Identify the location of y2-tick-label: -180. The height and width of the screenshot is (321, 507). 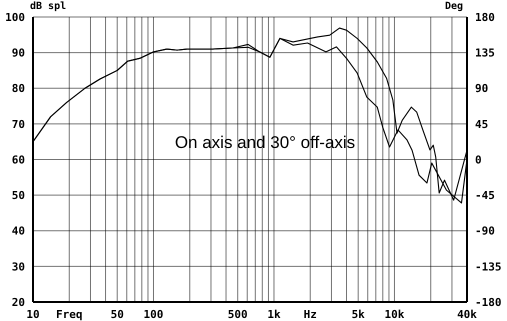
(488, 302).